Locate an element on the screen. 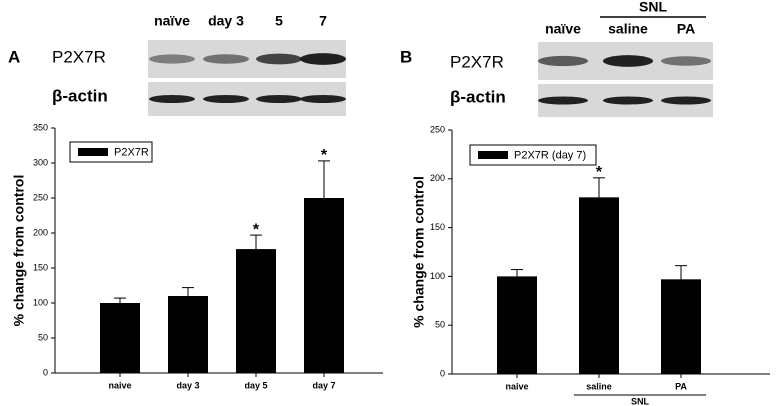 This screenshot has height=406, width=778. x-tick-label: saline is located at coordinates (599, 386).